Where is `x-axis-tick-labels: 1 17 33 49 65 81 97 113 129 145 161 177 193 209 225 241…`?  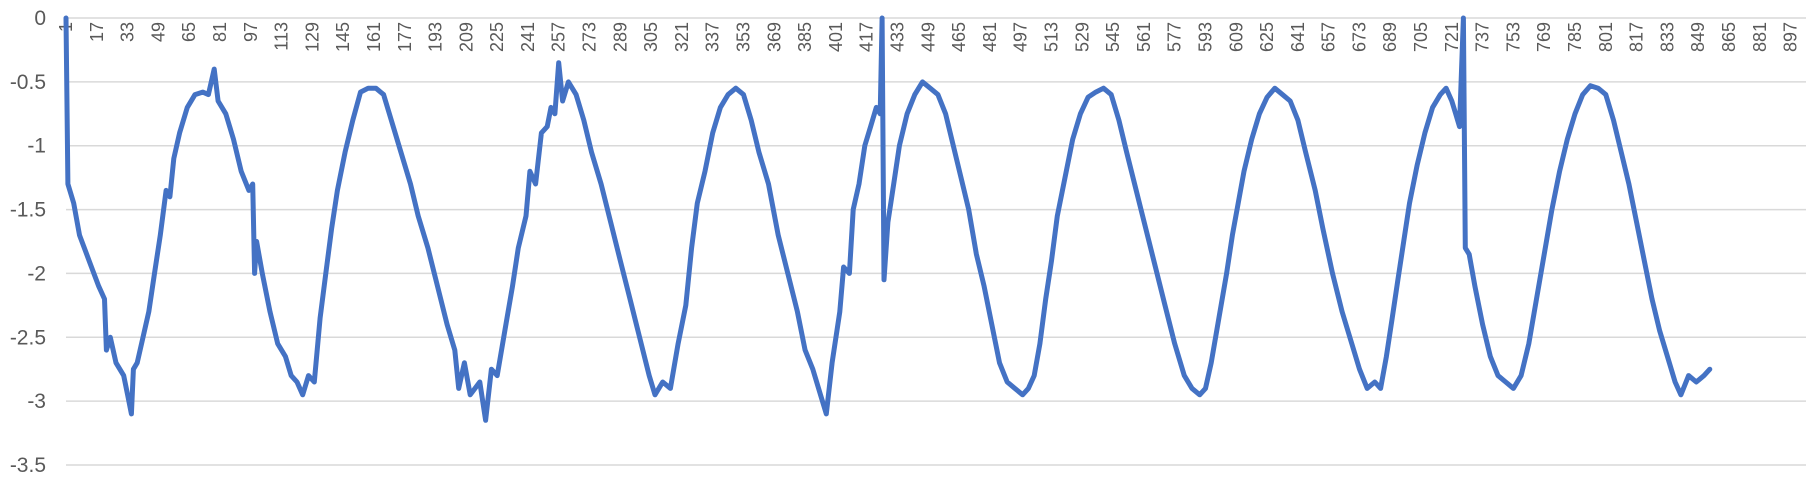 x-axis-tick-labels: 1 17 33 49 65 81 97 113 129 145 161 177 193 209 225 241… is located at coordinates (928, 37).